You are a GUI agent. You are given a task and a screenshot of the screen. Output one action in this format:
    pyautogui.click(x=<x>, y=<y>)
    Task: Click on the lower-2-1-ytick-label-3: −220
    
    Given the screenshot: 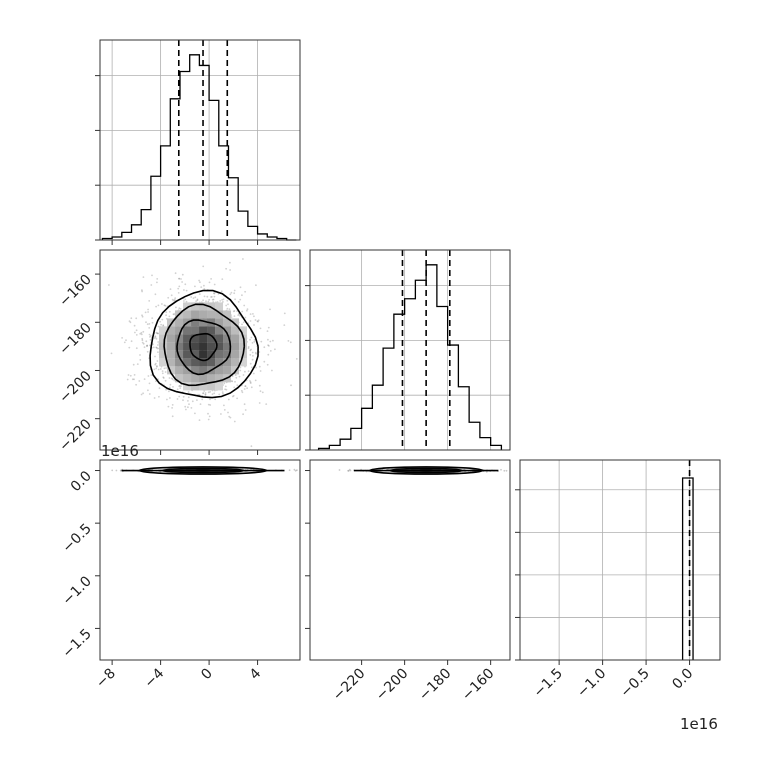 What is the action you would take?
    pyautogui.click(x=75, y=435)
    